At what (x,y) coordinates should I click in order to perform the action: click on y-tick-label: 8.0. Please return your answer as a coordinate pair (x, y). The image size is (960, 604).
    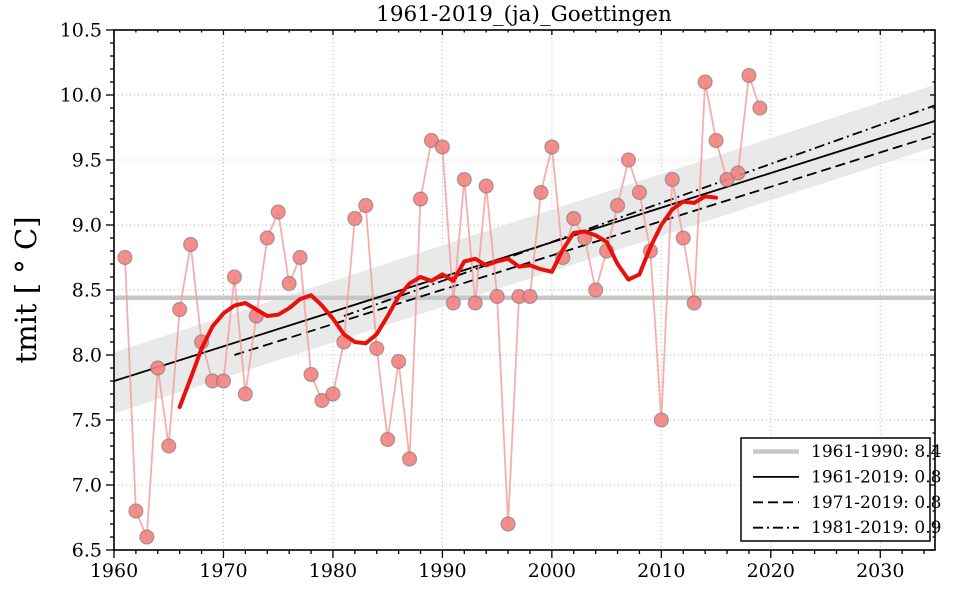
    Looking at the image, I should click on (87, 356).